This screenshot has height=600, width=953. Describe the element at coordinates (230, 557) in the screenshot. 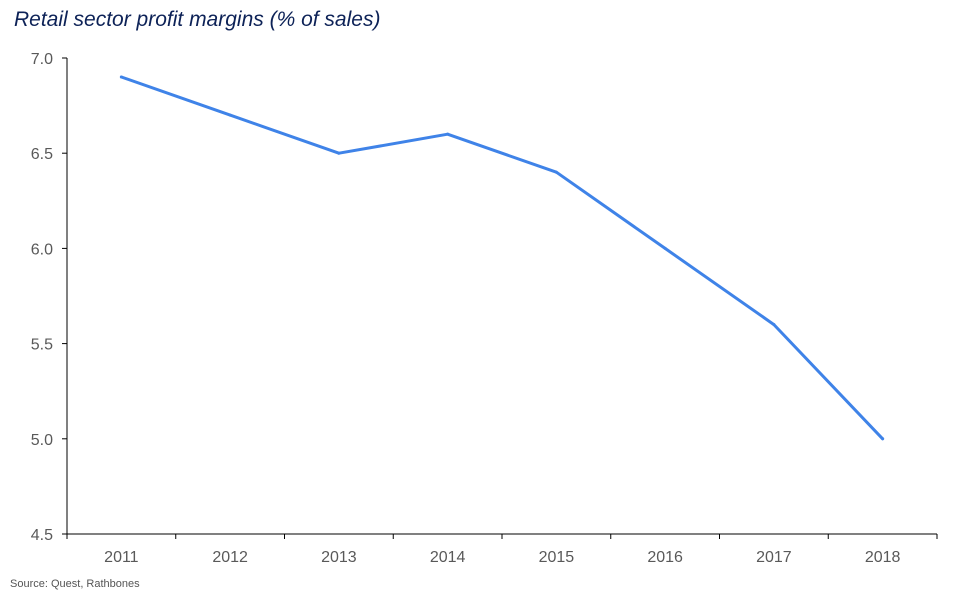

I see `x-tick-label: 2012` at that location.